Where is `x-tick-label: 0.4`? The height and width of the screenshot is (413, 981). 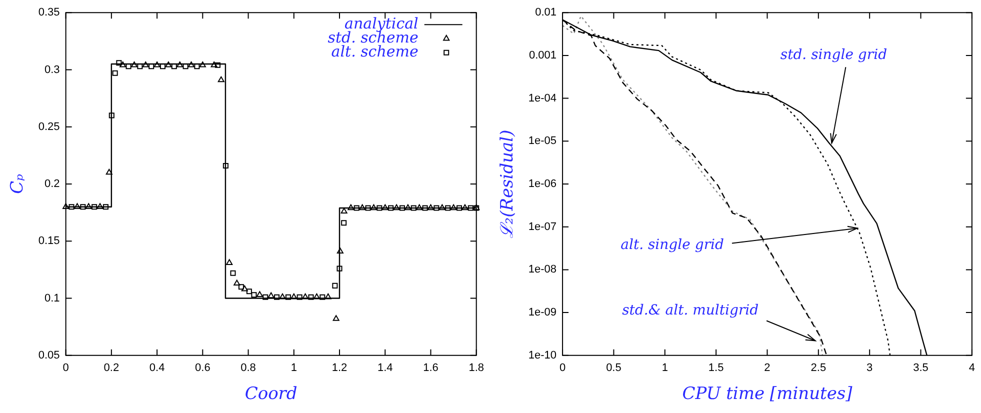 x-tick-label: 0.4 is located at coordinates (157, 368).